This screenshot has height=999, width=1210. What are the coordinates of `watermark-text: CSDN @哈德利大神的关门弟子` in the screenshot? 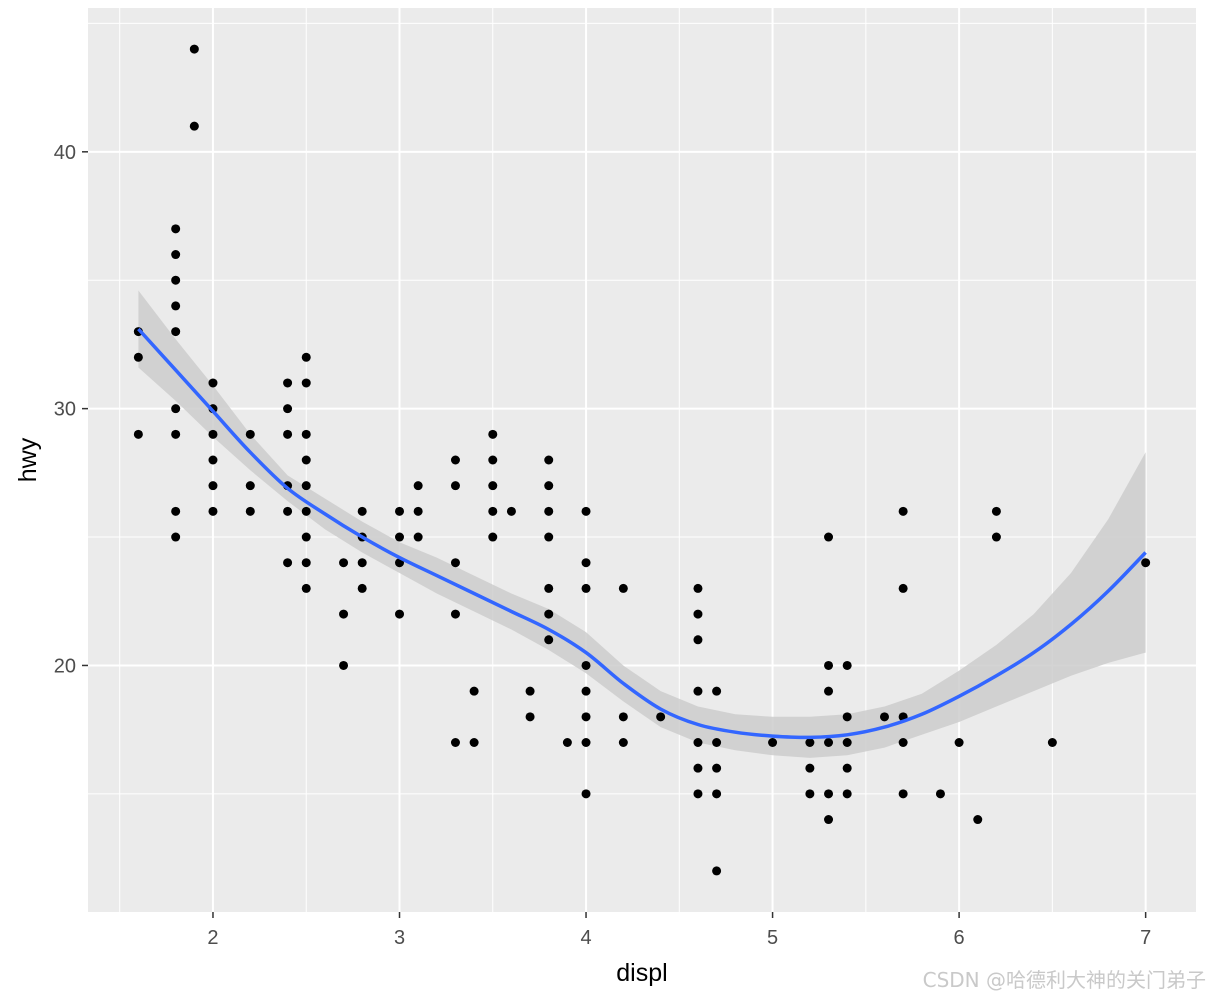 It's located at (1064, 980).